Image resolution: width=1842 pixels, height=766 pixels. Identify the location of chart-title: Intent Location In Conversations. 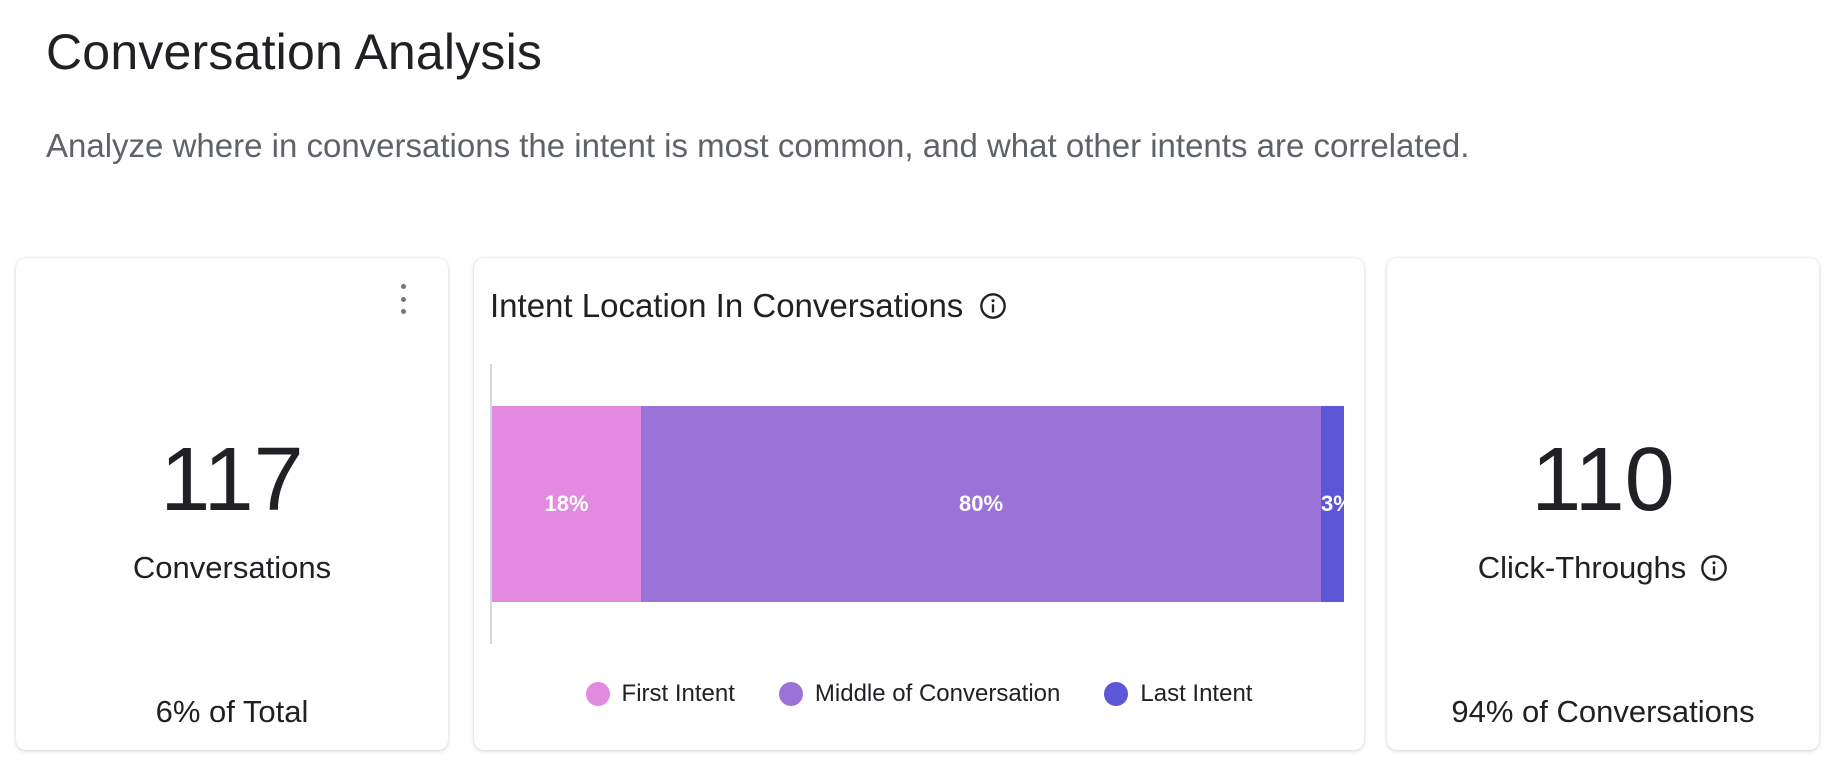
(727, 305).